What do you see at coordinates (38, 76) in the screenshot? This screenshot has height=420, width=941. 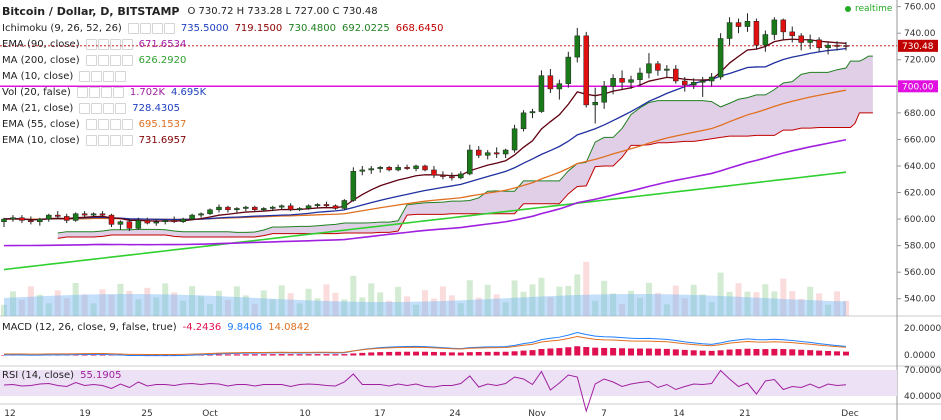 I see `legend-name: MA (10, close)` at bounding box center [38, 76].